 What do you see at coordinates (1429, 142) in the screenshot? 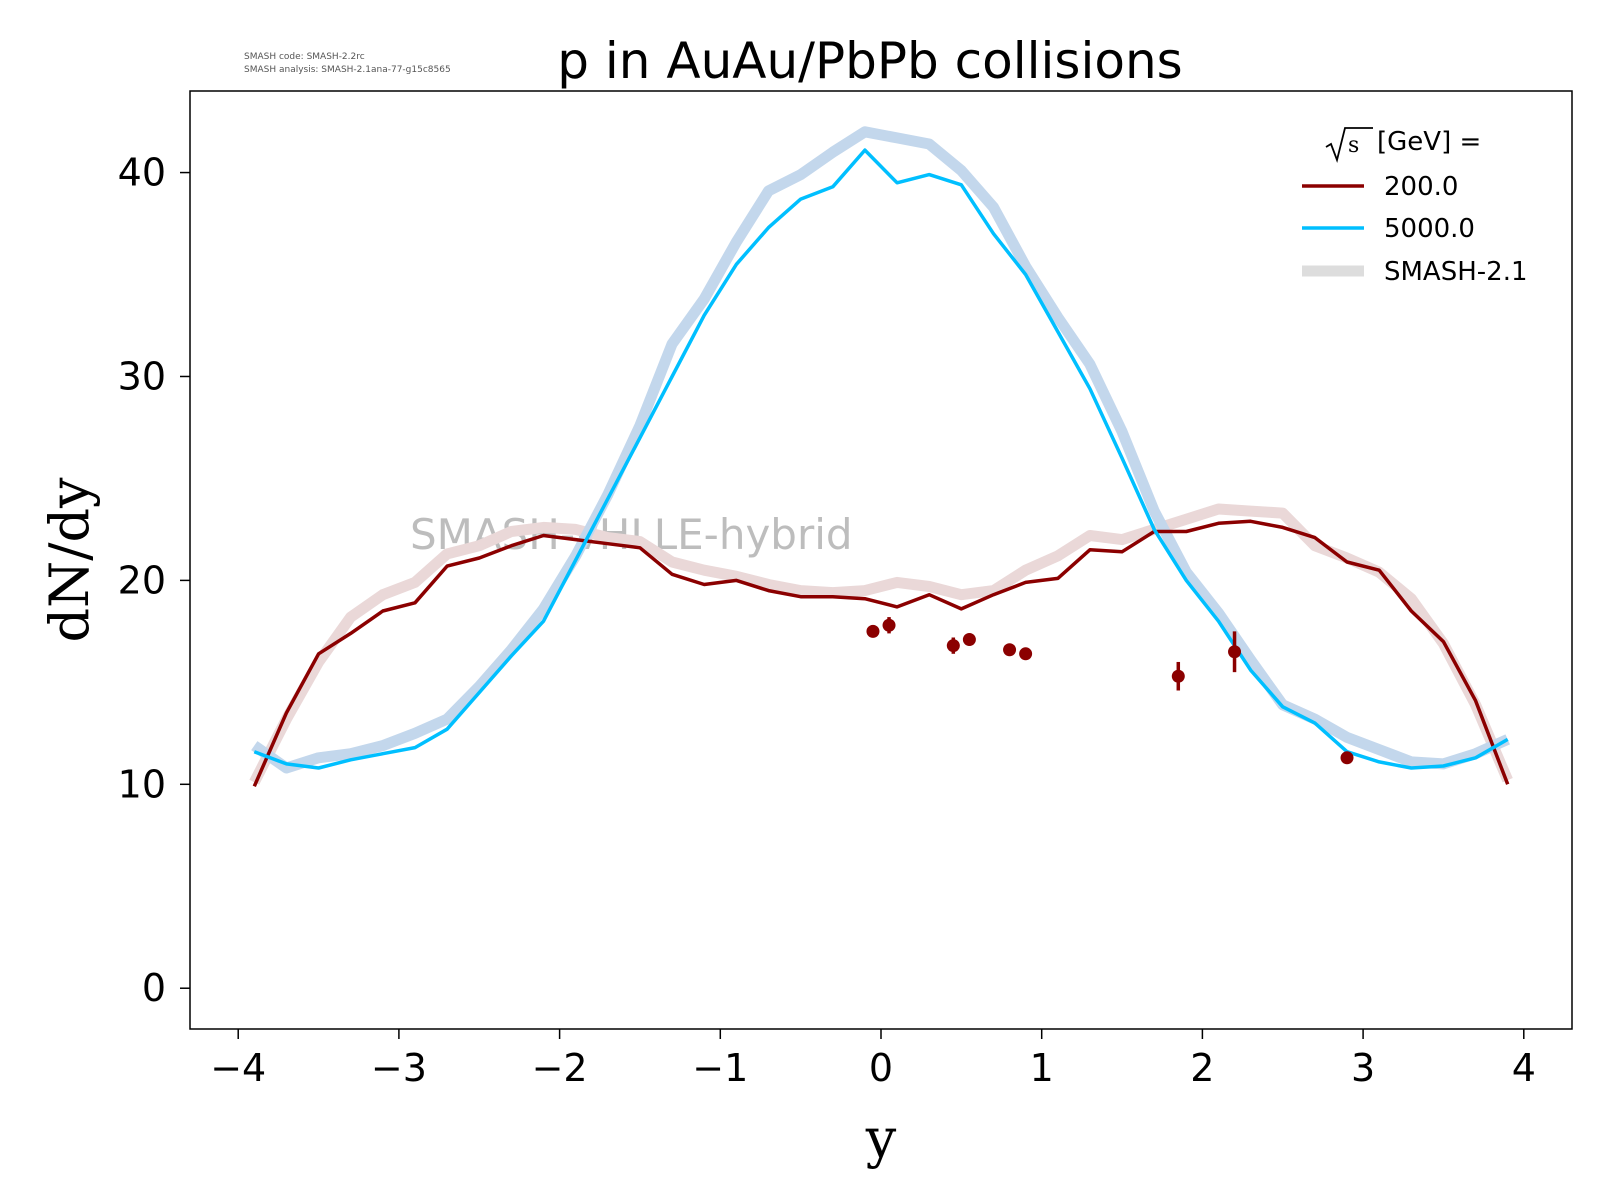
I see `legend-title-text: [GeV] =` at bounding box center [1429, 142].